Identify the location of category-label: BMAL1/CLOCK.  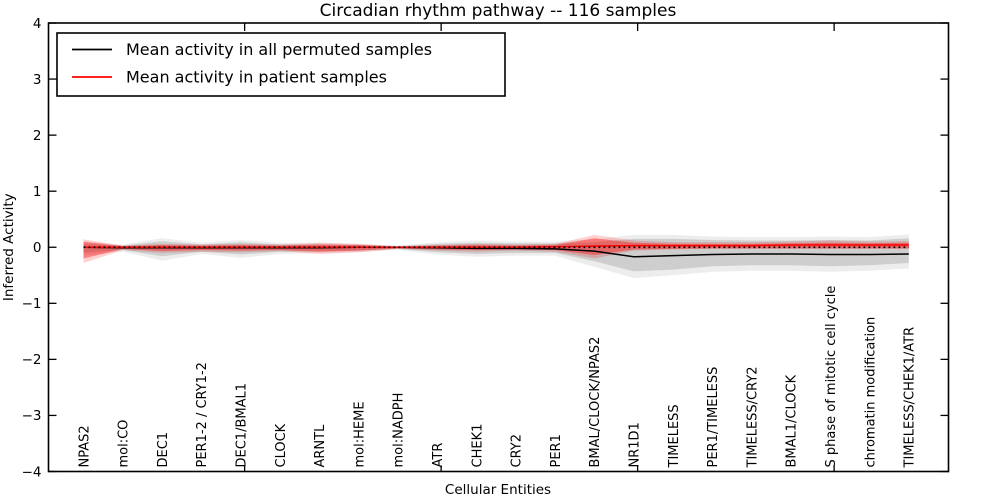
(792, 420).